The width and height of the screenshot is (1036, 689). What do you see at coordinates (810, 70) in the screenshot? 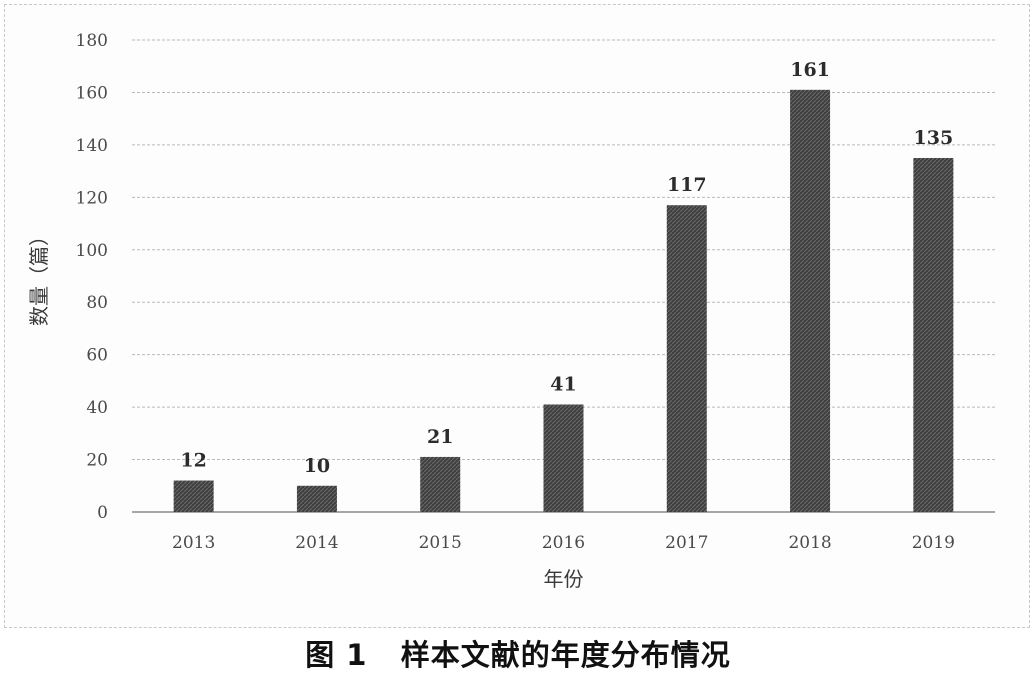
I see `data-label-2018: 161` at bounding box center [810, 70].